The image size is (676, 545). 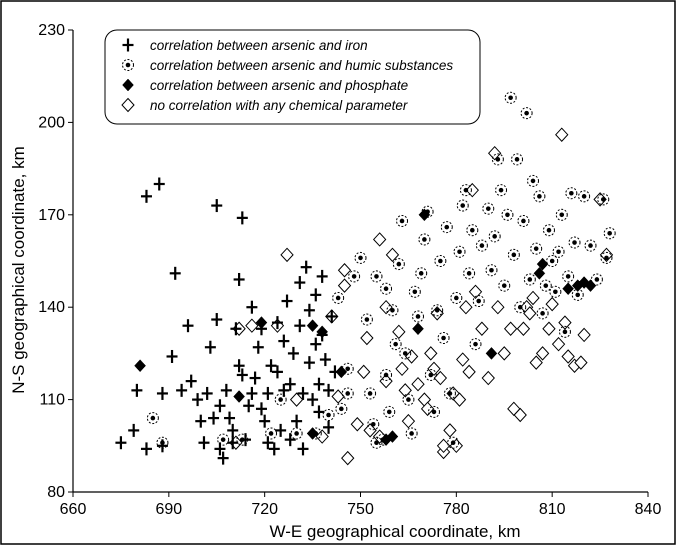 I want to click on x-tick-label: 810, so click(x=552, y=509).